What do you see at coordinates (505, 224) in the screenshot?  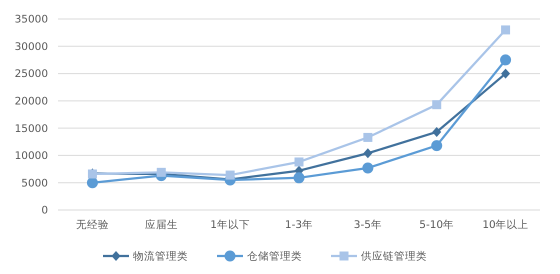 I see `x-tick-label: 10年以上` at bounding box center [505, 224].